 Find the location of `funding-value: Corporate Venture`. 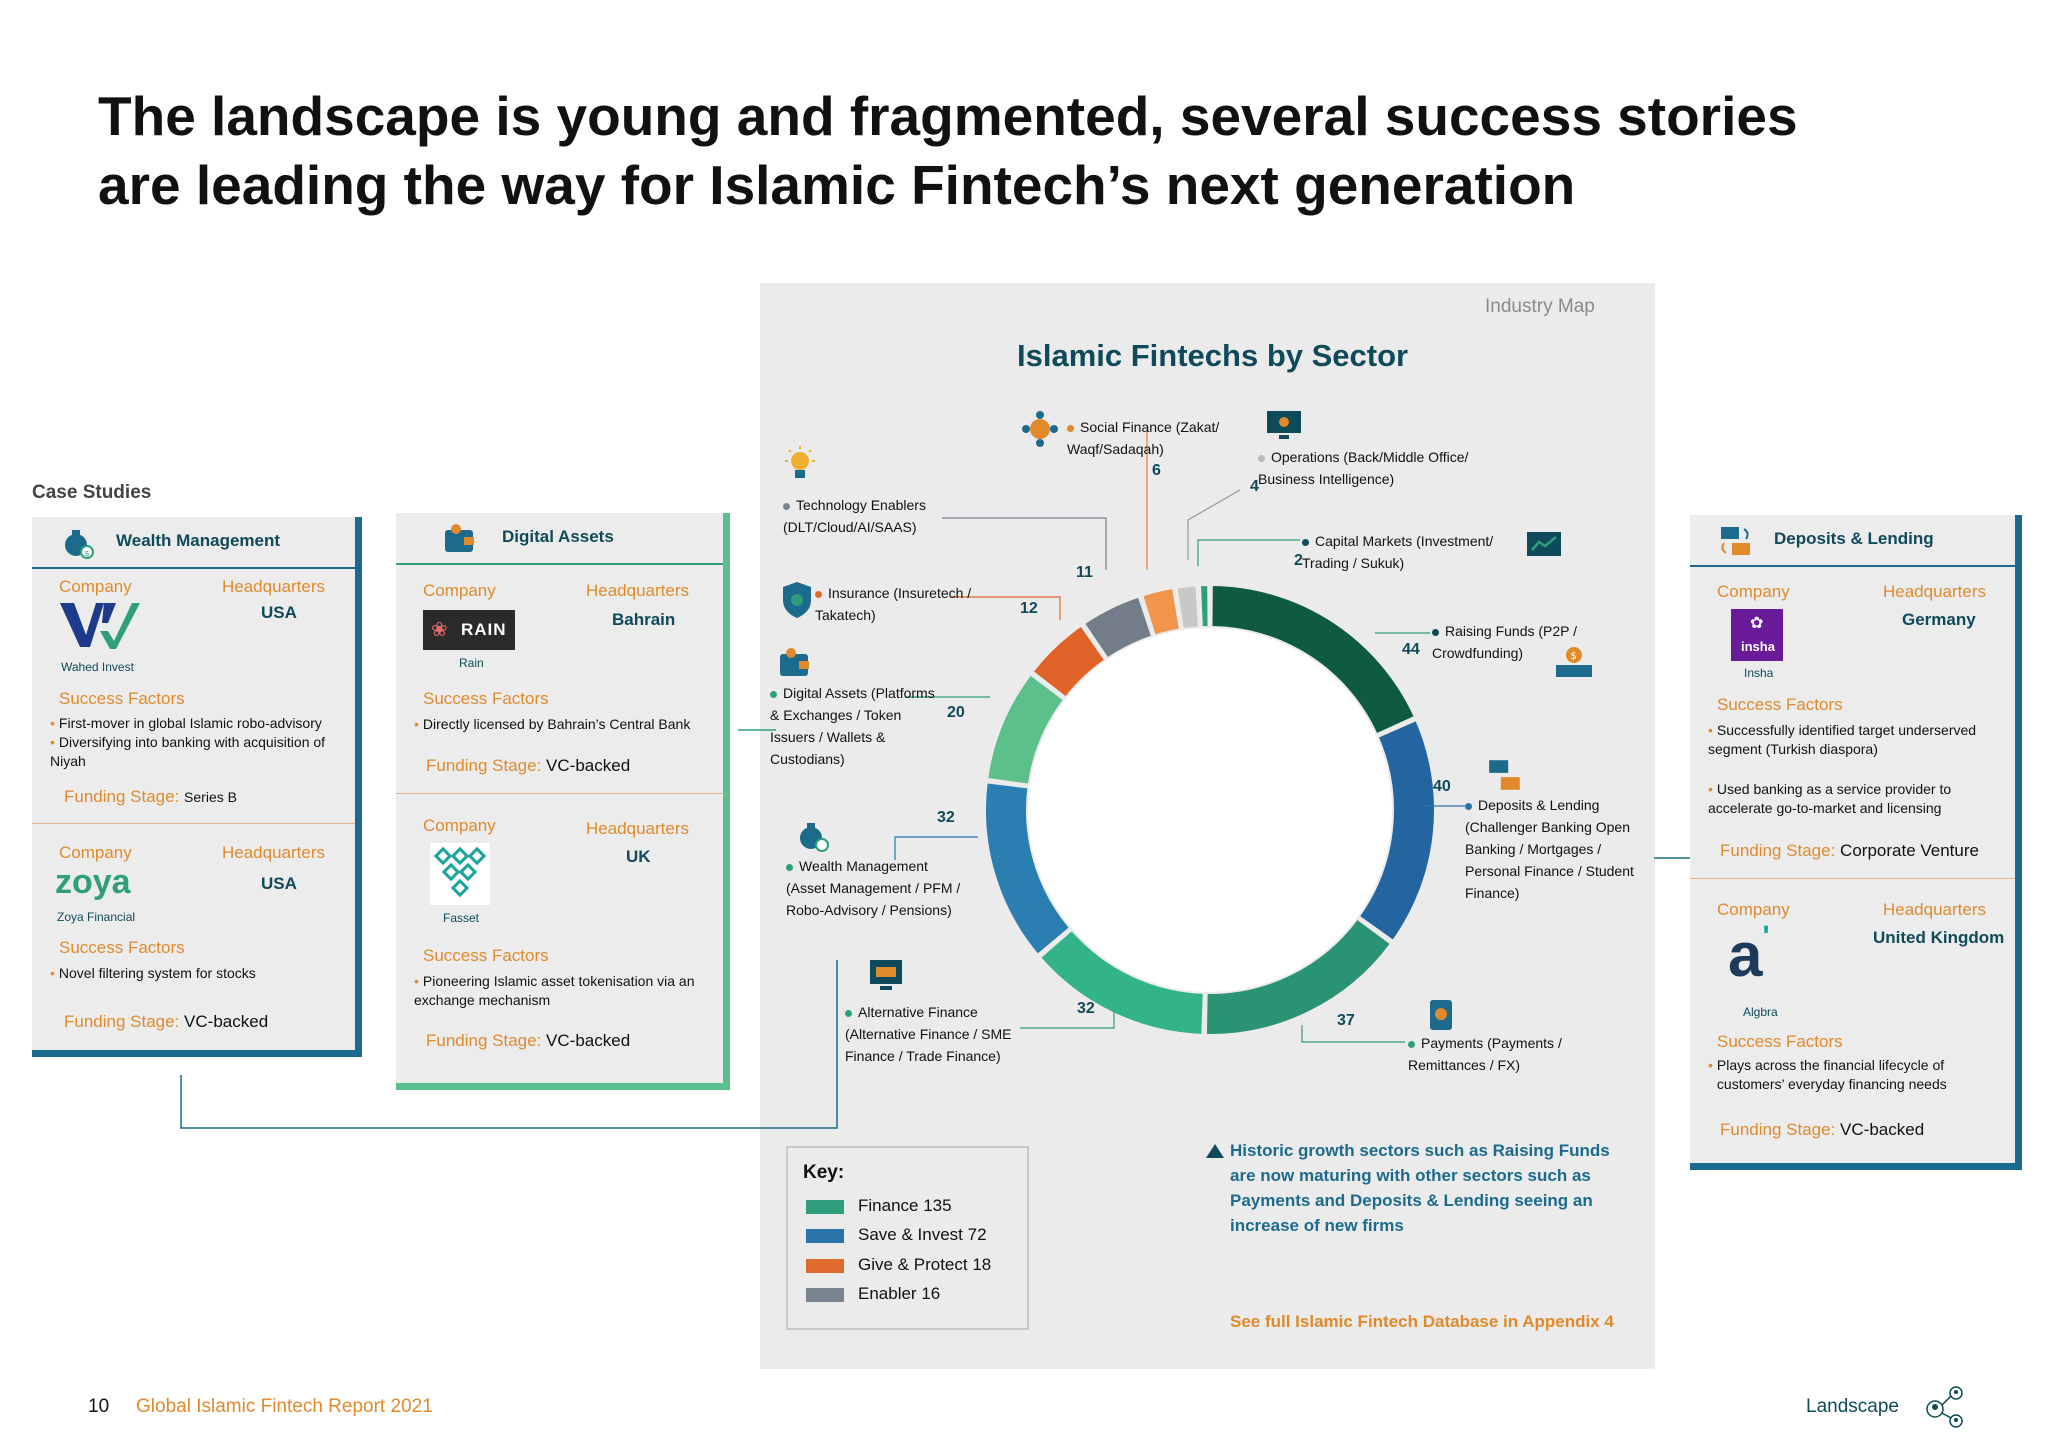

funding-value: Corporate Venture is located at coordinates (1909, 850).